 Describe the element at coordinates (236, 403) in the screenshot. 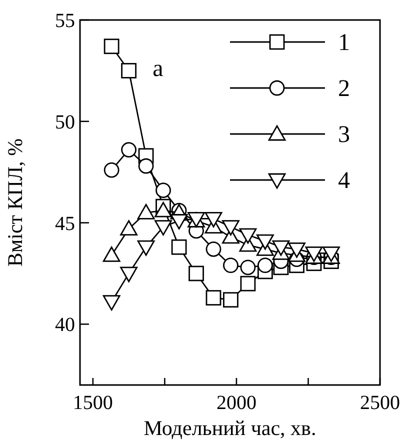

I see `x-tick-label: 2000` at that location.